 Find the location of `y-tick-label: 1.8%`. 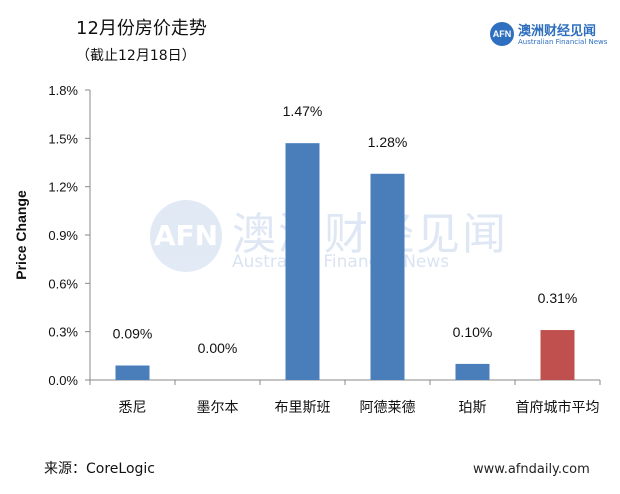

y-tick-label: 1.8% is located at coordinates (63, 90).